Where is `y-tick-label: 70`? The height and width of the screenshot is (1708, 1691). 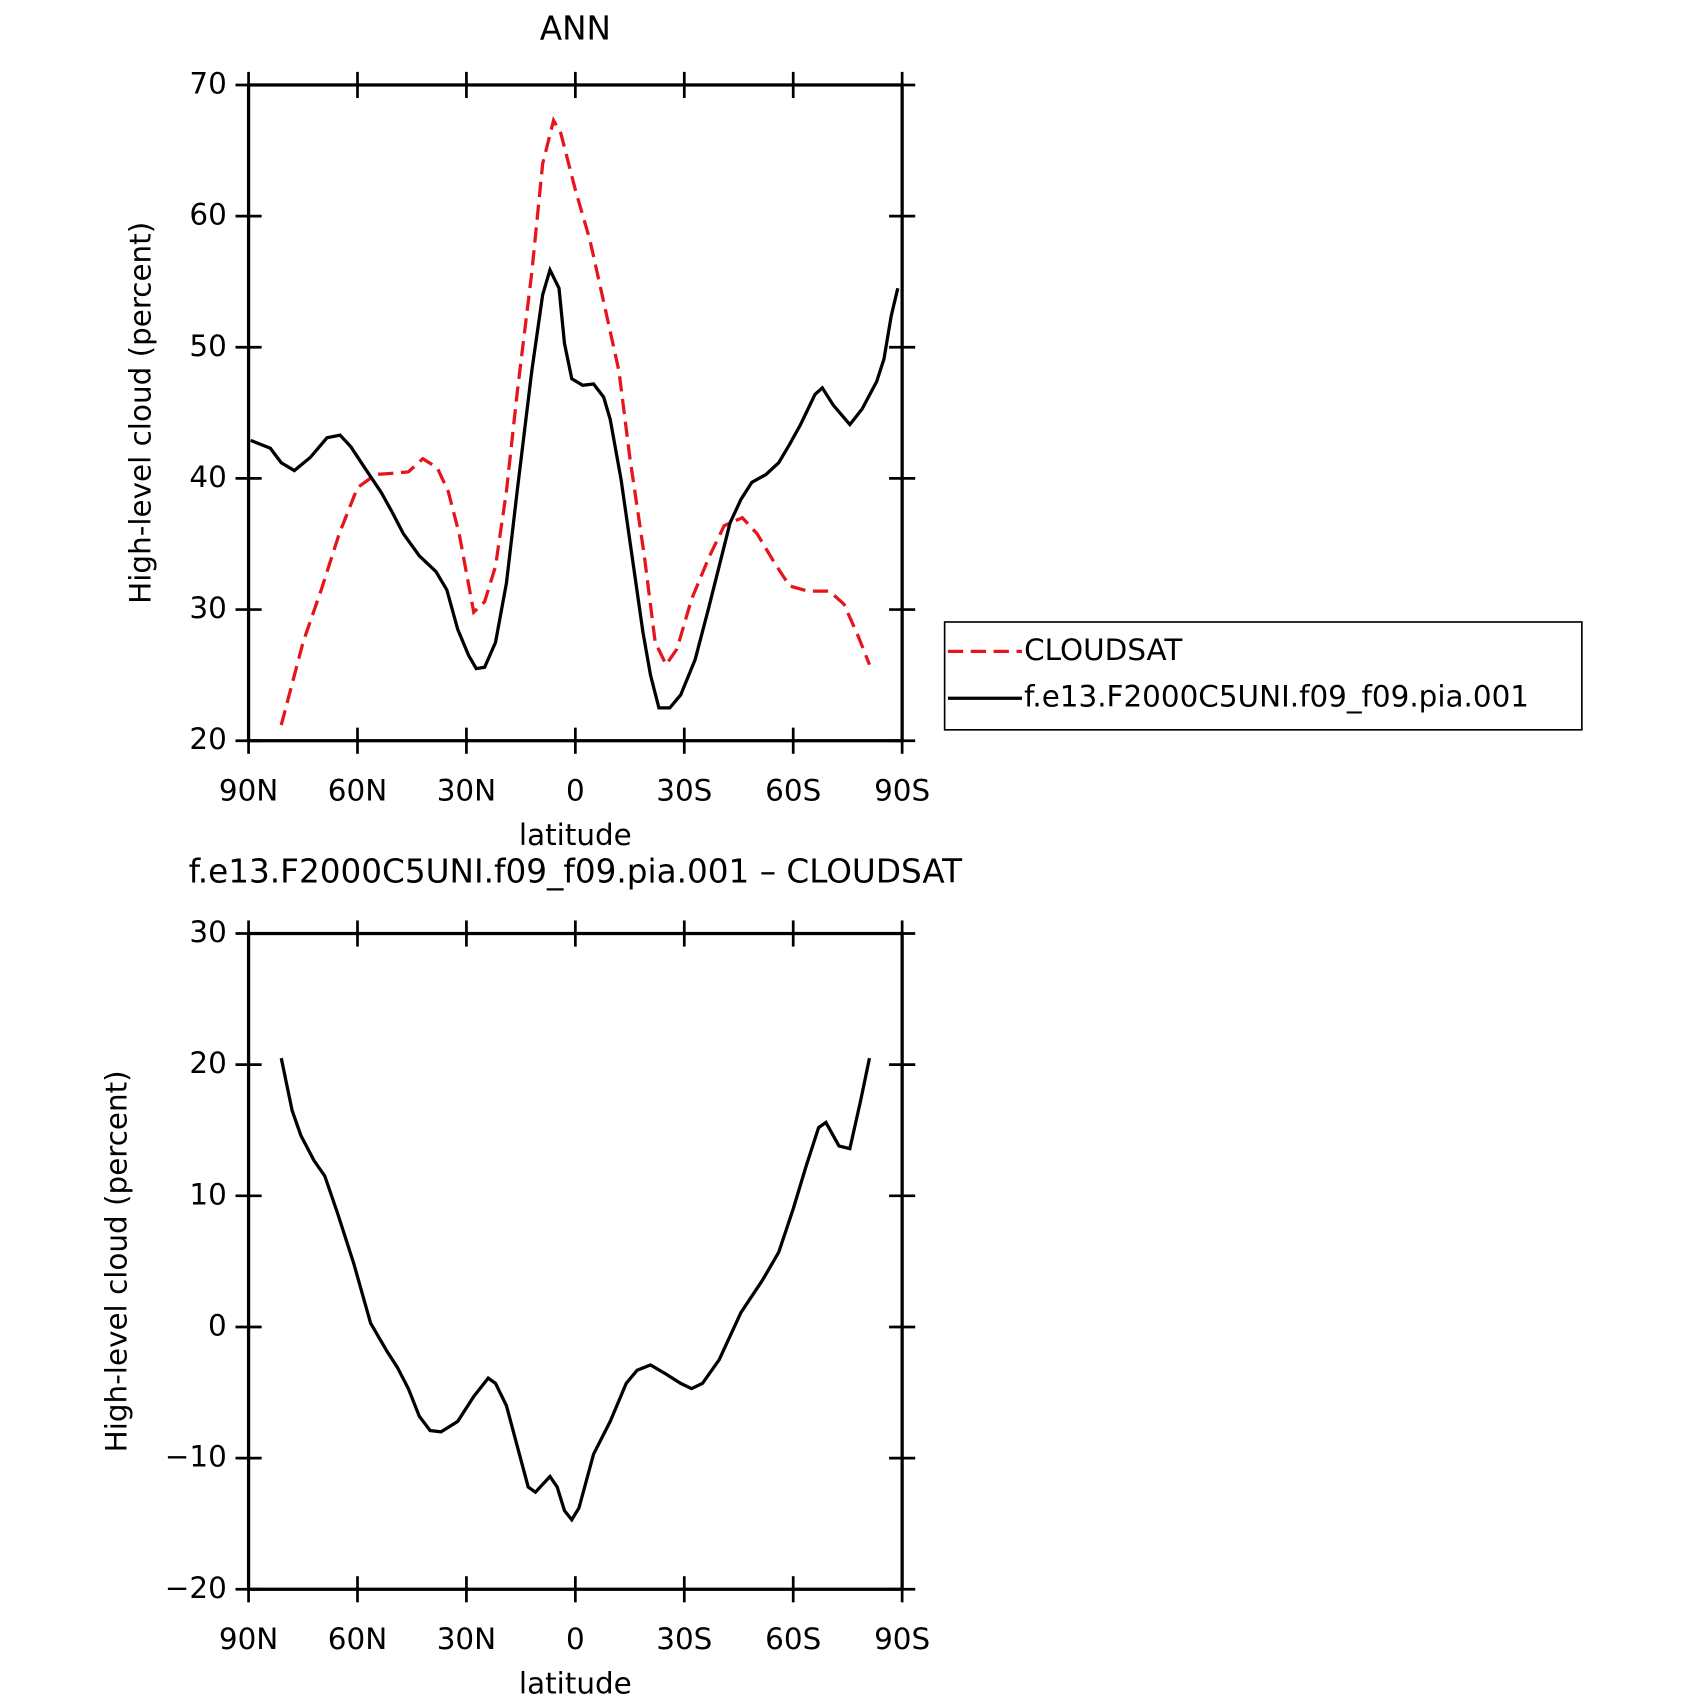 y-tick-label: 70 is located at coordinates (207, 83).